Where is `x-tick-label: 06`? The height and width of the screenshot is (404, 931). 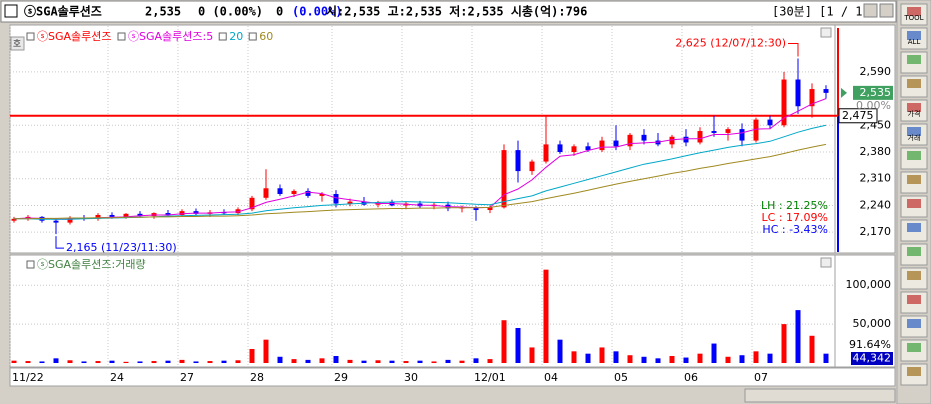
x-tick-label: 06 is located at coordinates (691, 377).